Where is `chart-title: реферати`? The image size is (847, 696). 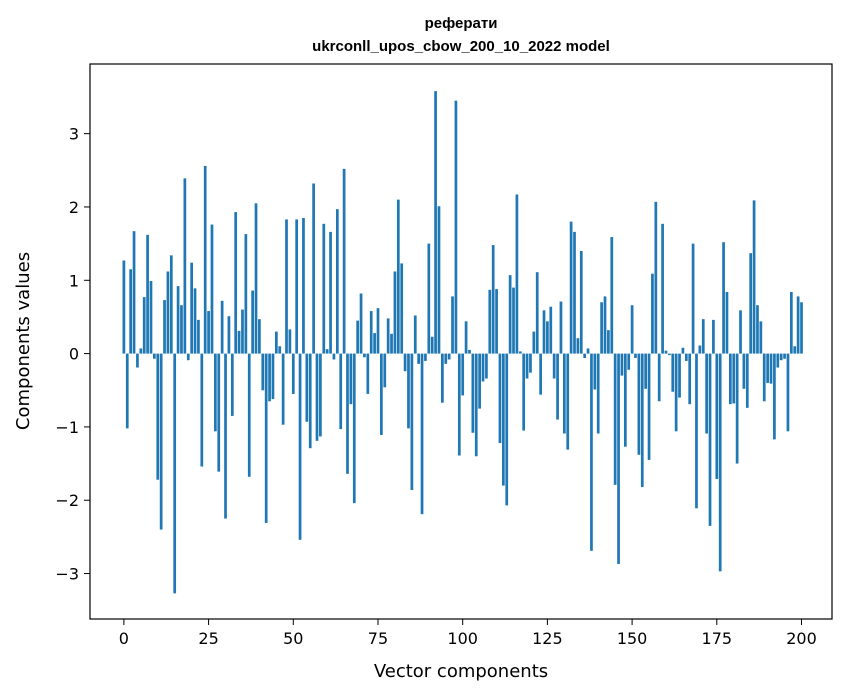
chart-title: реферати is located at coordinates (461, 23).